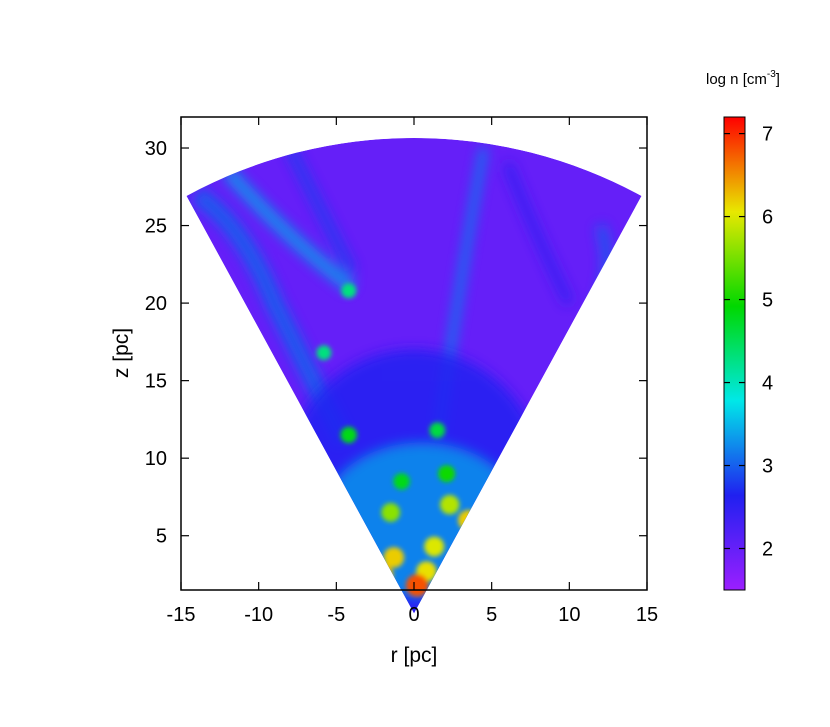 This screenshot has height=727, width=830. Describe the element at coordinates (767, 467) in the screenshot. I see `colorbar-tick-label: 3` at that location.